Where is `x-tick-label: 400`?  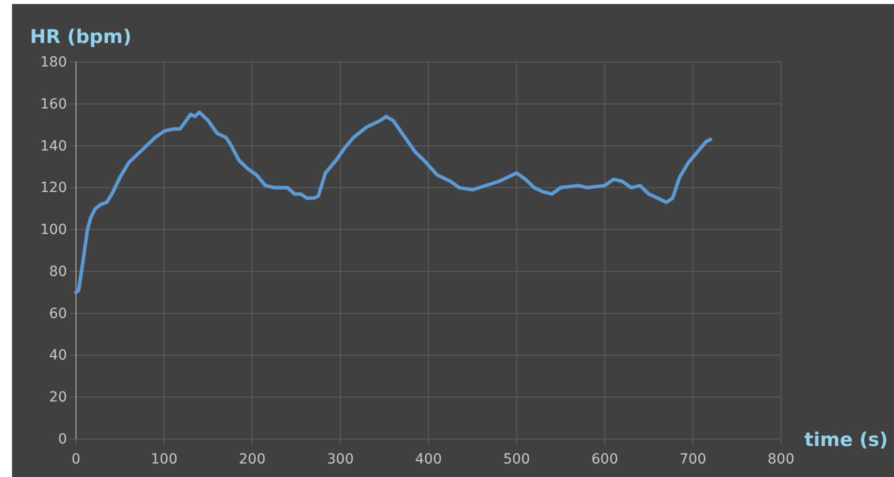 x-tick-label: 400 is located at coordinates (428, 459).